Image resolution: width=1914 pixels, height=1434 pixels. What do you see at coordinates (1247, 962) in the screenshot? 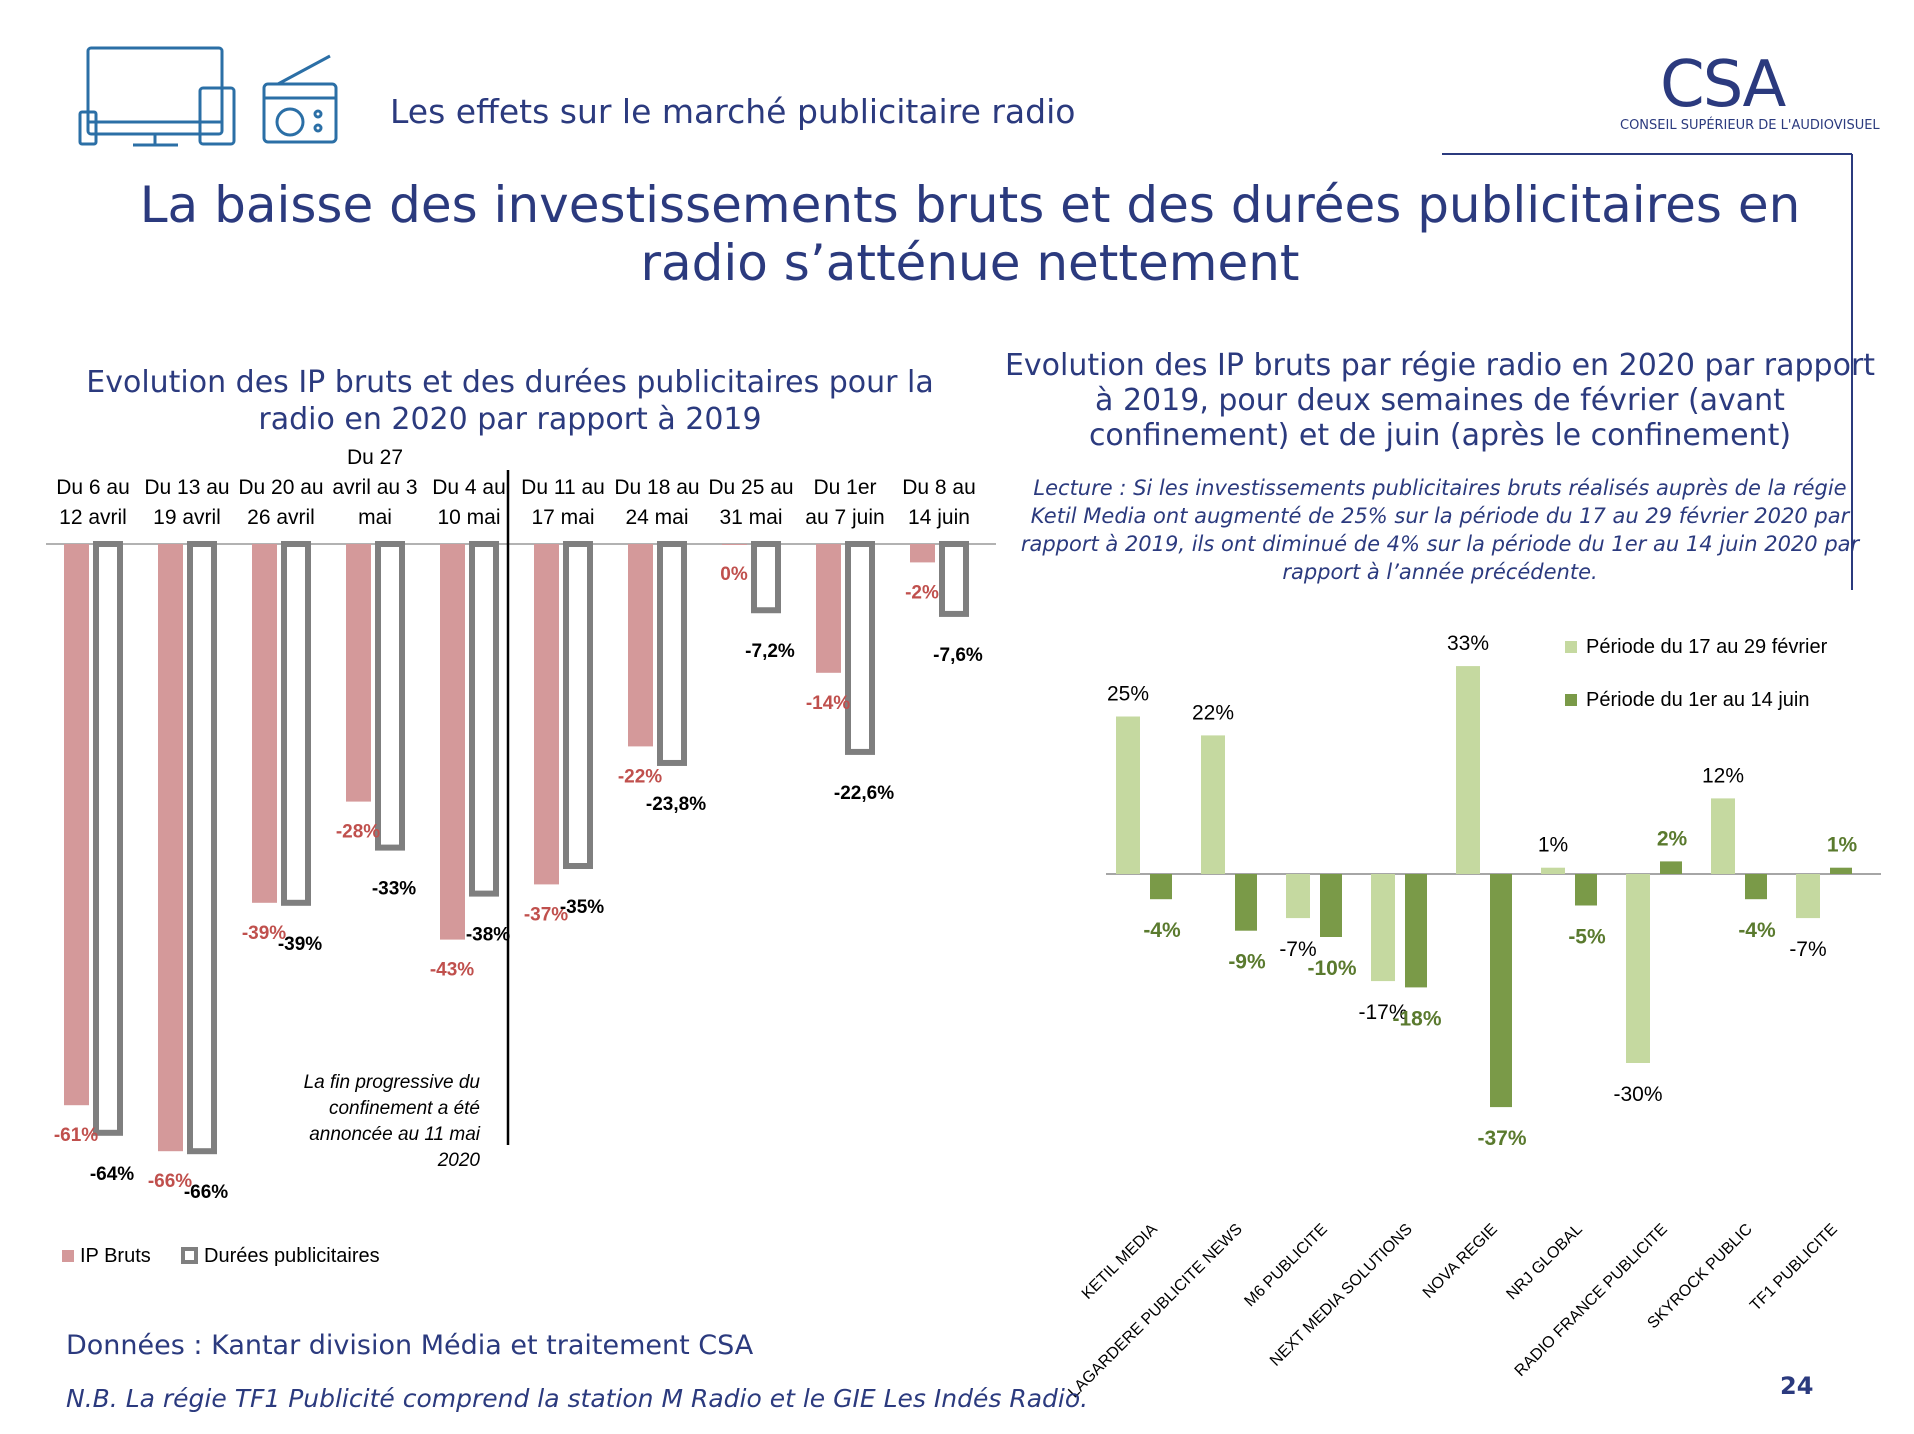
I see `data-label-juin: -9%` at bounding box center [1247, 962].